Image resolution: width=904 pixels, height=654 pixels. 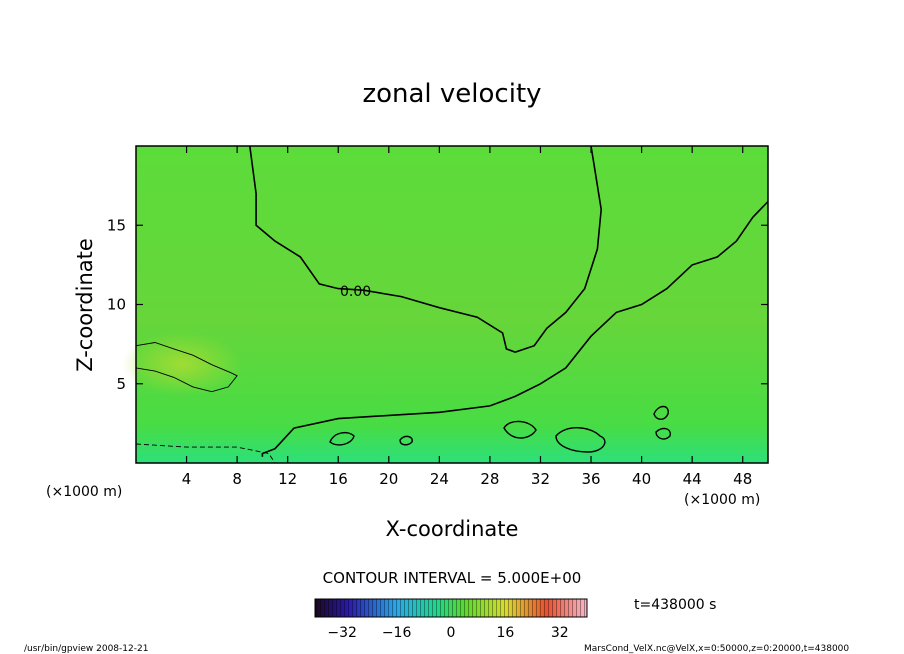 I want to click on x-tick-label: 24, so click(x=439, y=479).